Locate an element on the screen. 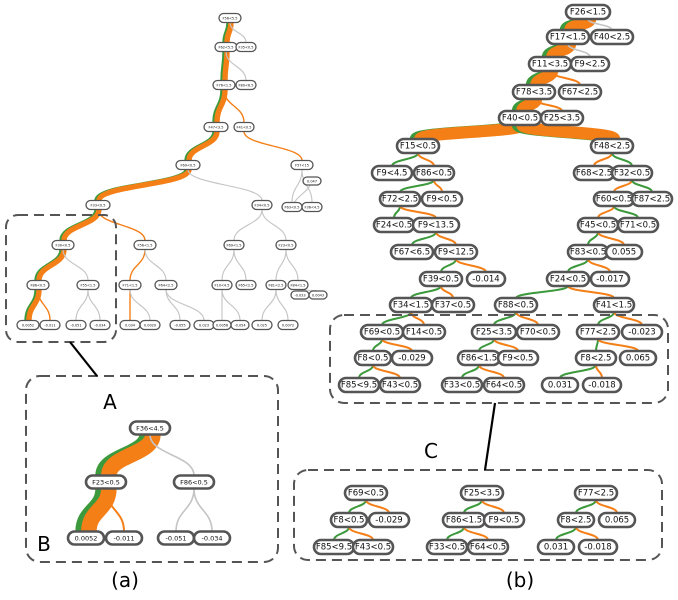 This screenshot has height=600, width=678. node-label: F67<2.5 is located at coordinates (580, 93).